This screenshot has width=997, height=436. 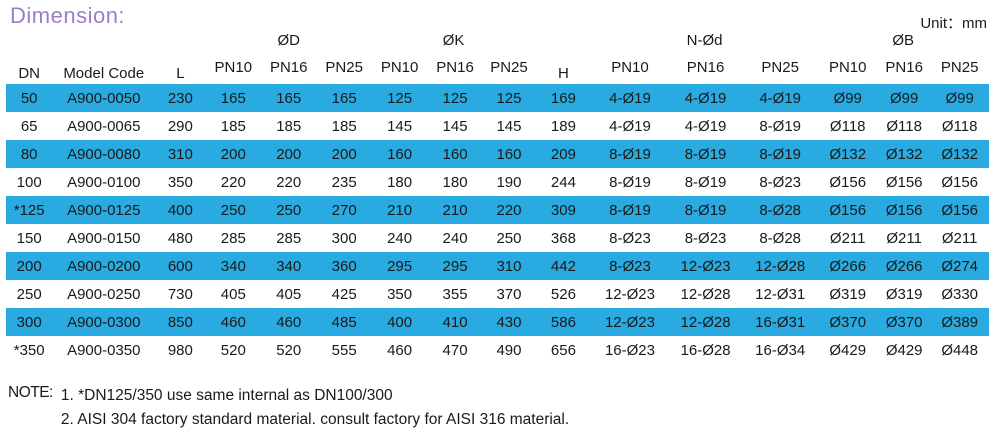 I want to click on table-cell: Ø266, so click(x=847, y=266).